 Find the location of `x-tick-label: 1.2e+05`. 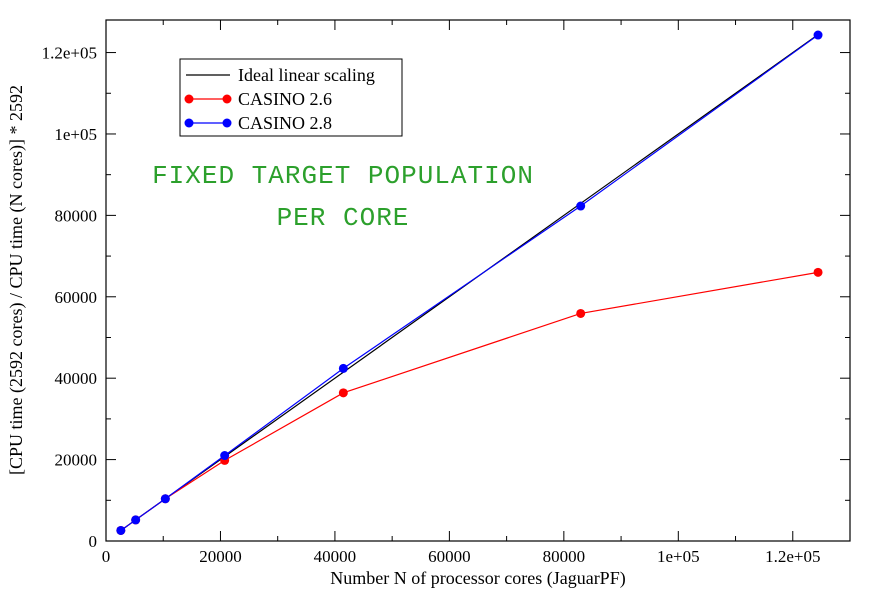

x-tick-label: 1.2e+05 is located at coordinates (792, 556).